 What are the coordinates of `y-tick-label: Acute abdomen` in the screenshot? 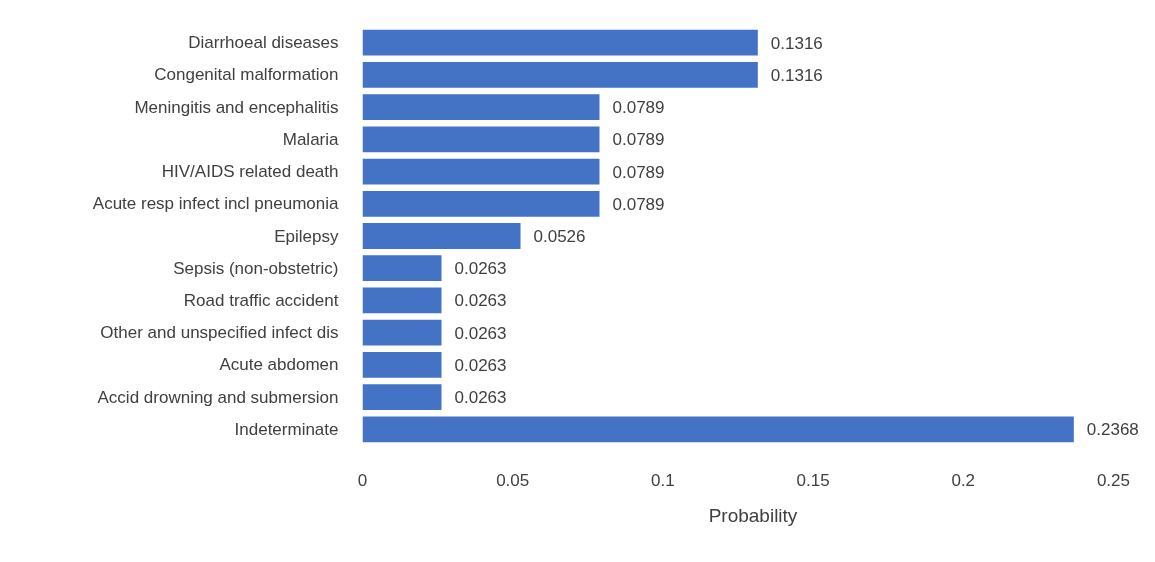 It's located at (279, 365).